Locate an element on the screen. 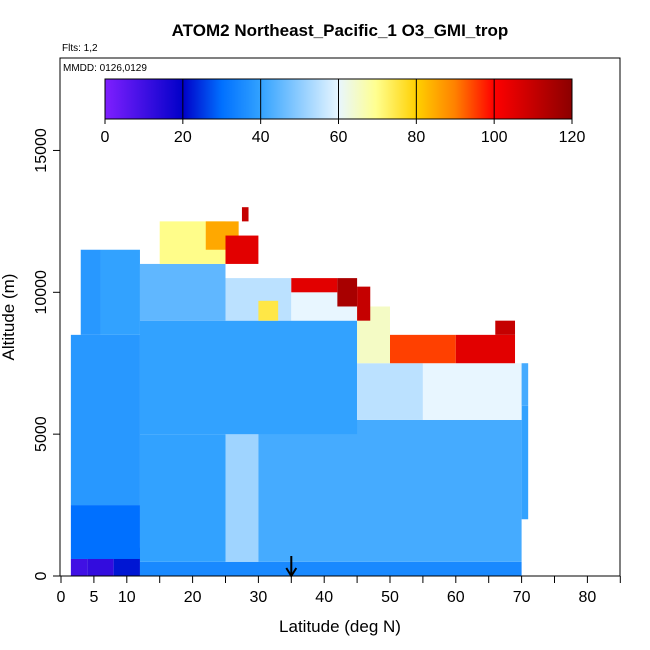 This screenshot has width=650, height=650. y-tick-label: 0 is located at coordinates (41, 575).